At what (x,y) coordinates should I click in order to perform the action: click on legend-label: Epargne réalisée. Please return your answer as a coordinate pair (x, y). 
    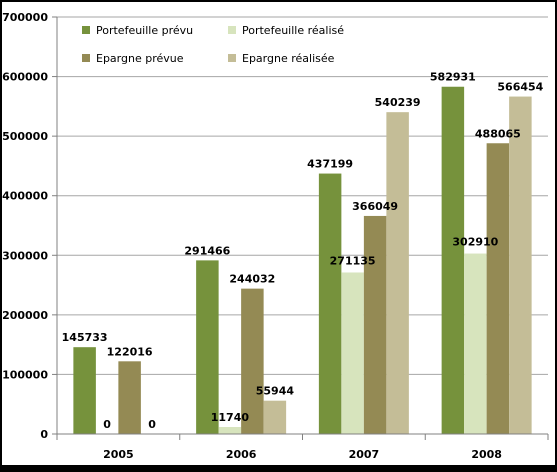
    Looking at the image, I should click on (288, 58).